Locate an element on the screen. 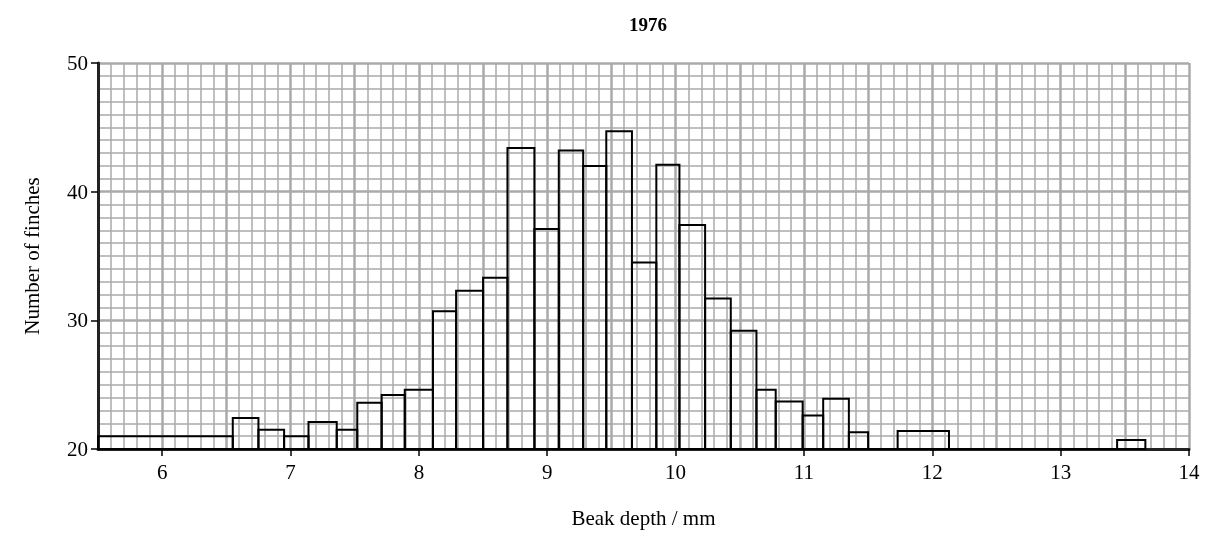  y-tick-label: 30 is located at coordinates (77, 320).